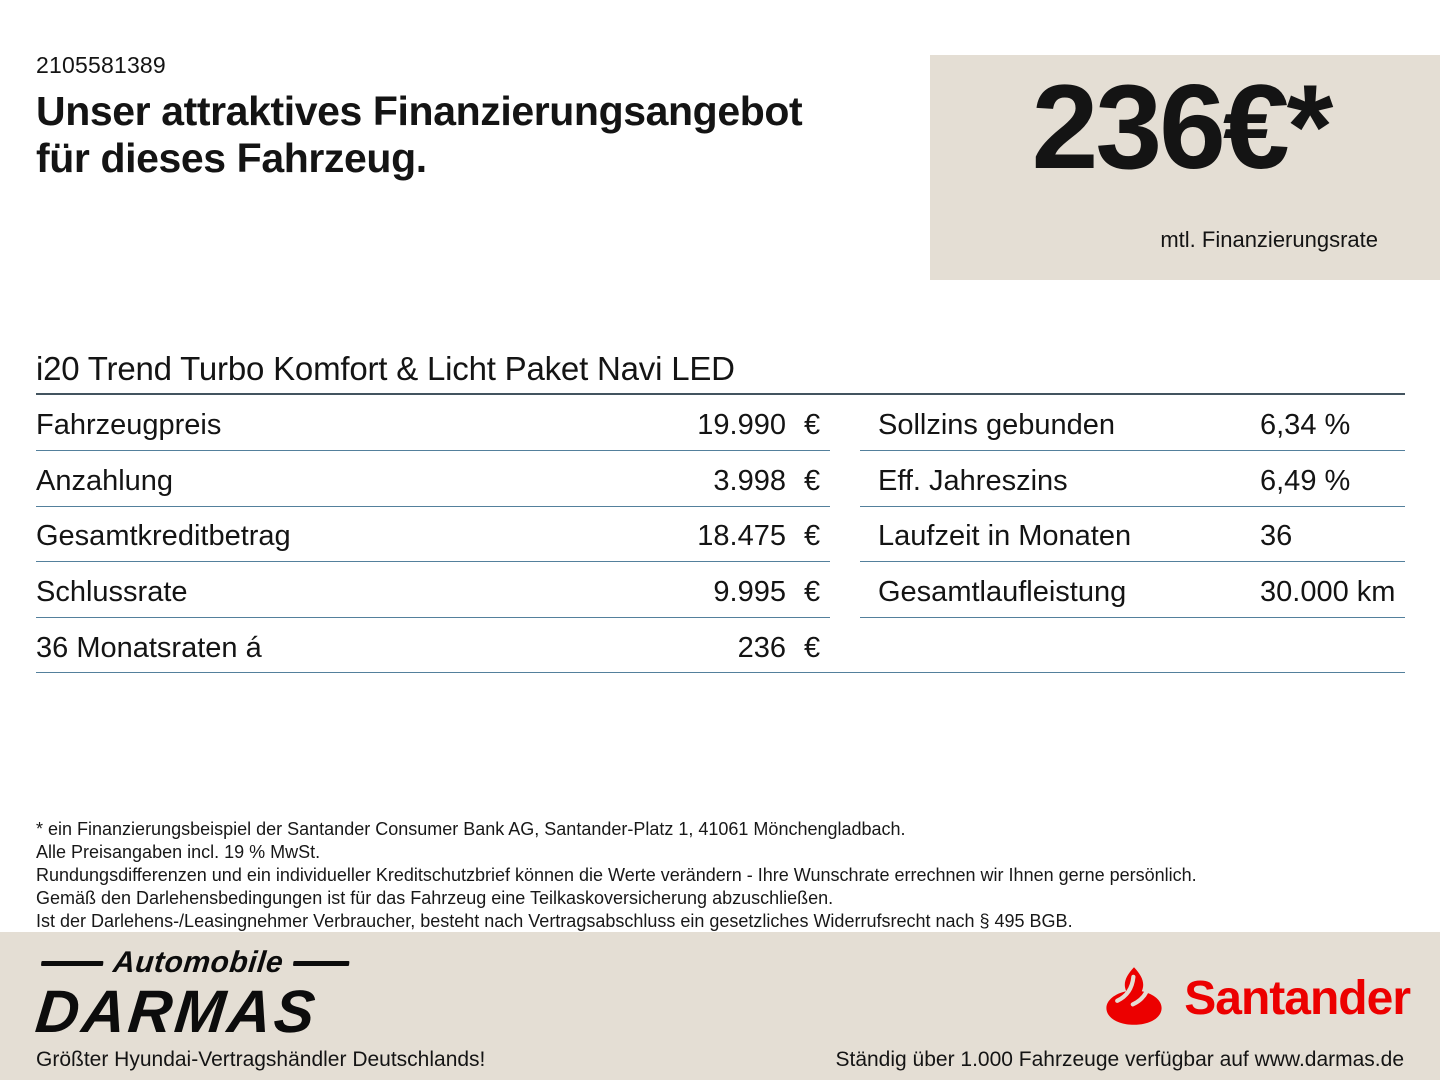 The image size is (1440, 1080). Describe the element at coordinates (419, 111) in the screenshot. I see `headline-line1: Unser attraktives Finanzierungsangebot` at that location.